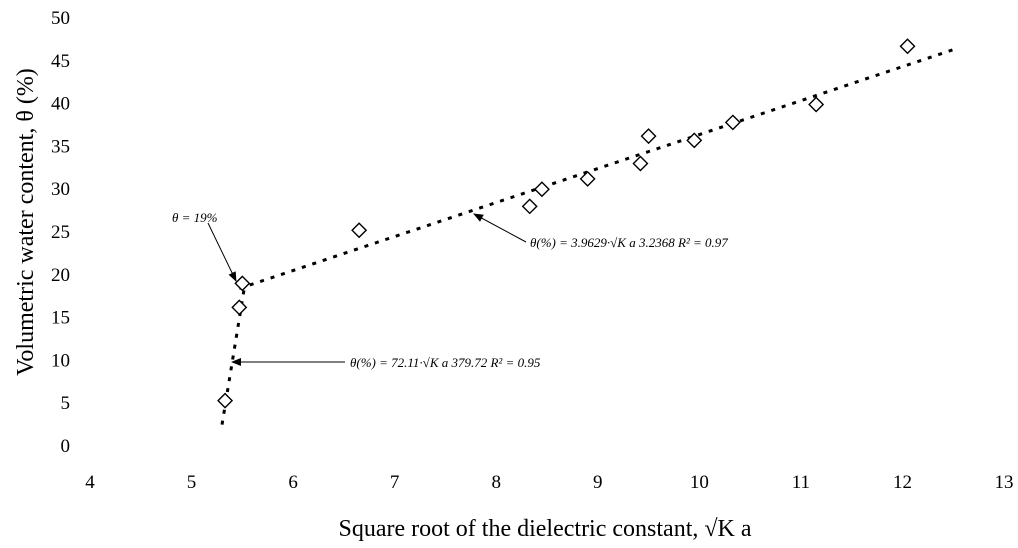  I want to click on y-tick-label: 20, so click(60, 275).